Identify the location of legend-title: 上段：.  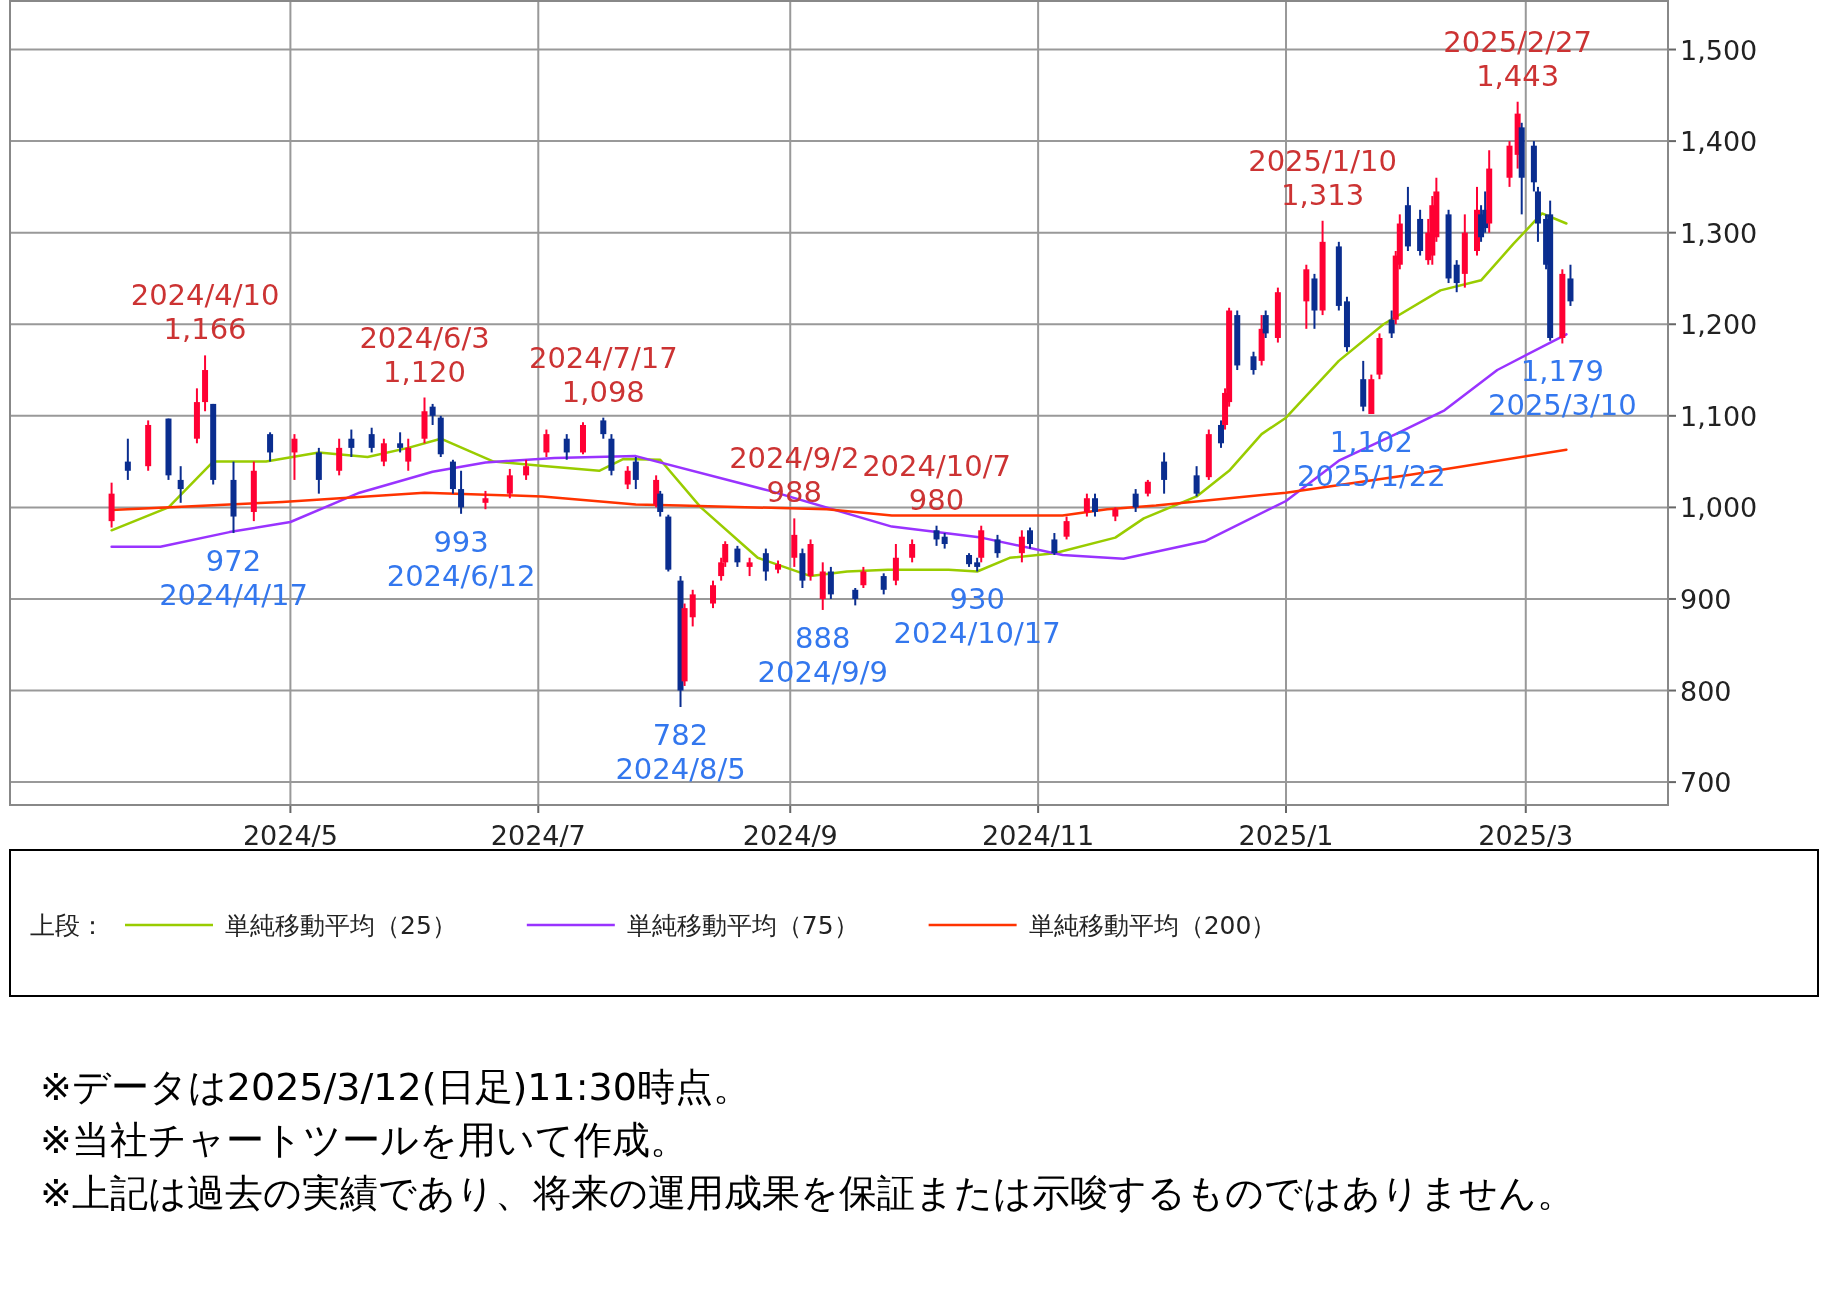
(67, 925).